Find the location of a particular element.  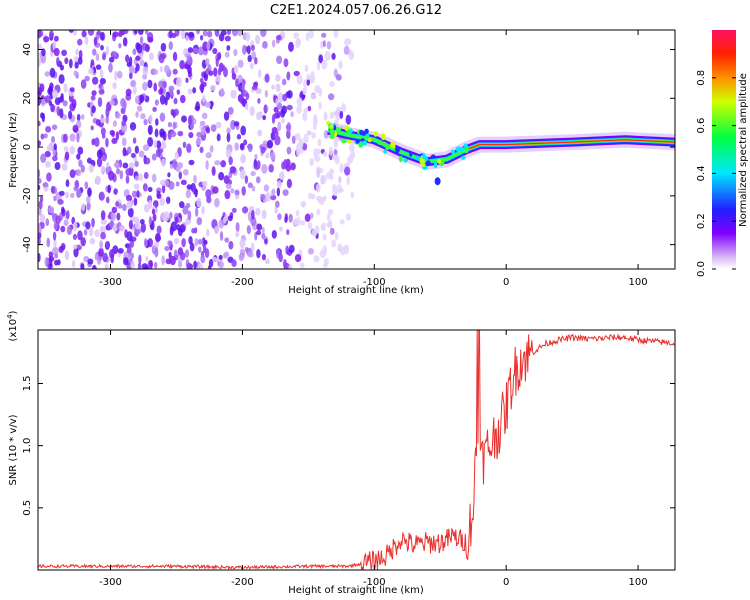

spectrogram-x-tick-label: -200 is located at coordinates (242, 282).